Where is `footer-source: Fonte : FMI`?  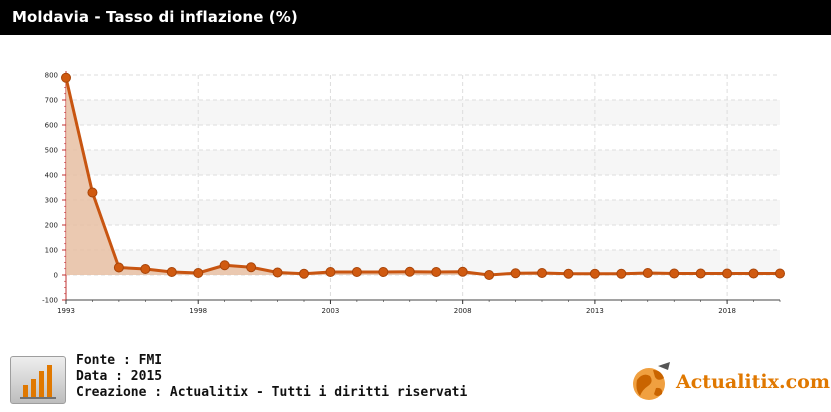
footer-source: Fonte : FMI is located at coordinates (119, 360).